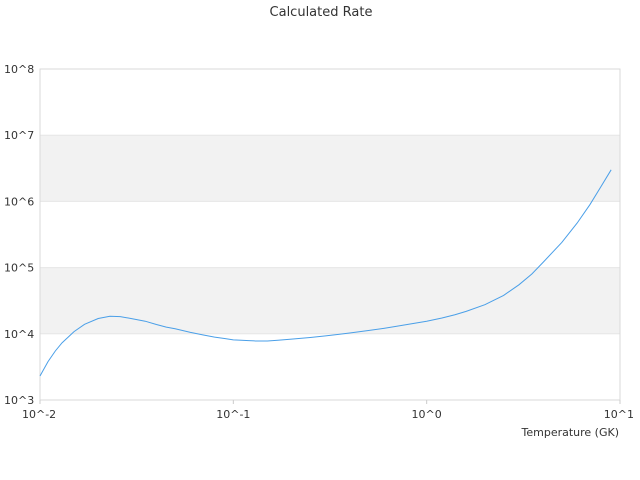 Image resolution: width=640 pixels, height=480 pixels. What do you see at coordinates (39, 414) in the screenshot?
I see `x-tick-label: 10^-2` at bounding box center [39, 414].